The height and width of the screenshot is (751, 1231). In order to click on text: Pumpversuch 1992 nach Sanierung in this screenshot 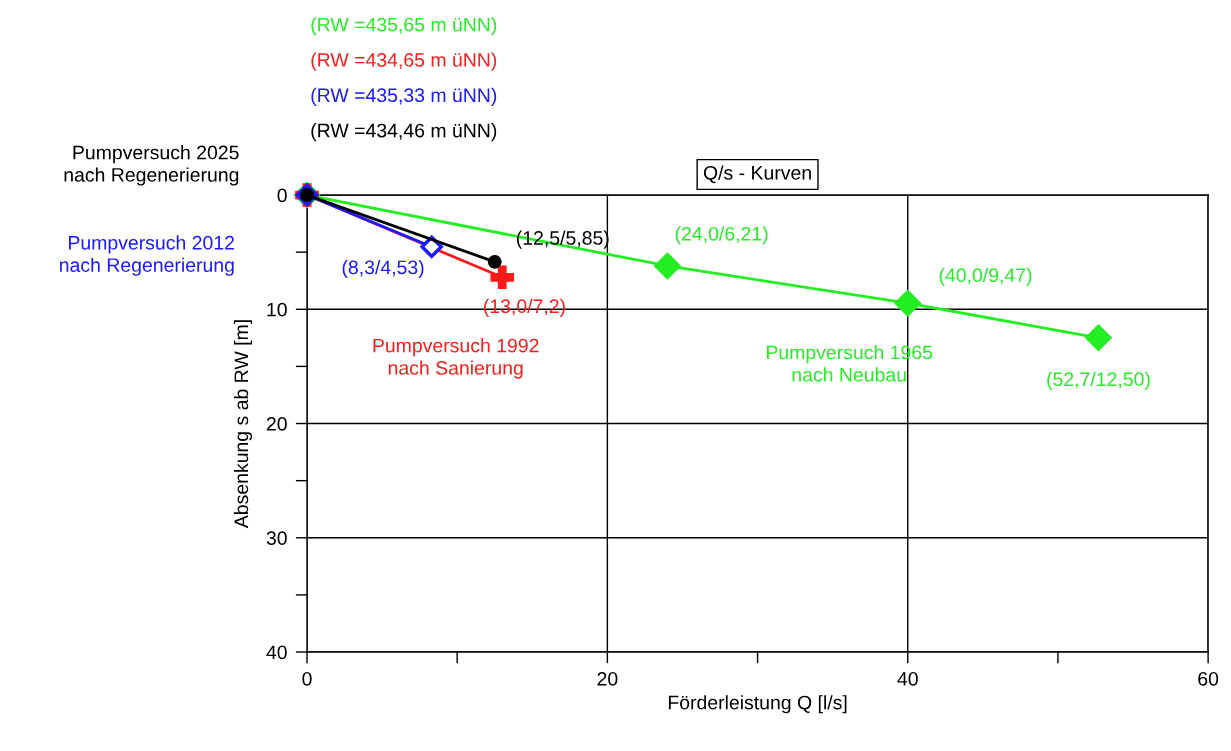, I will do `click(456, 358)`.